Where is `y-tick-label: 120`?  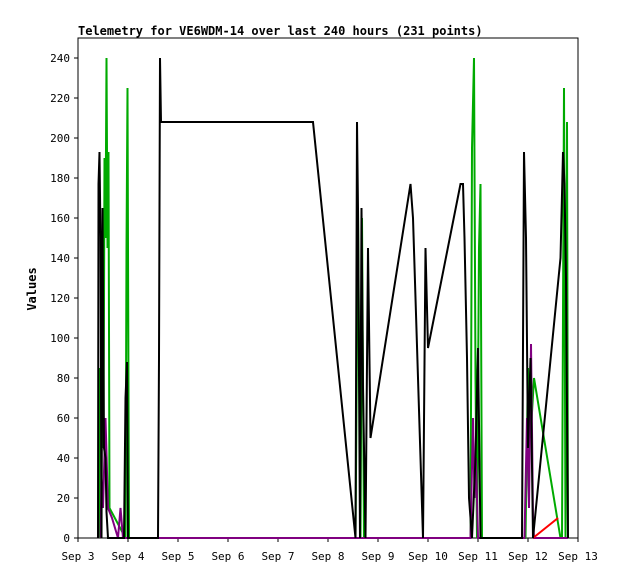
y-tick-label: 120 is located at coordinates (60, 298).